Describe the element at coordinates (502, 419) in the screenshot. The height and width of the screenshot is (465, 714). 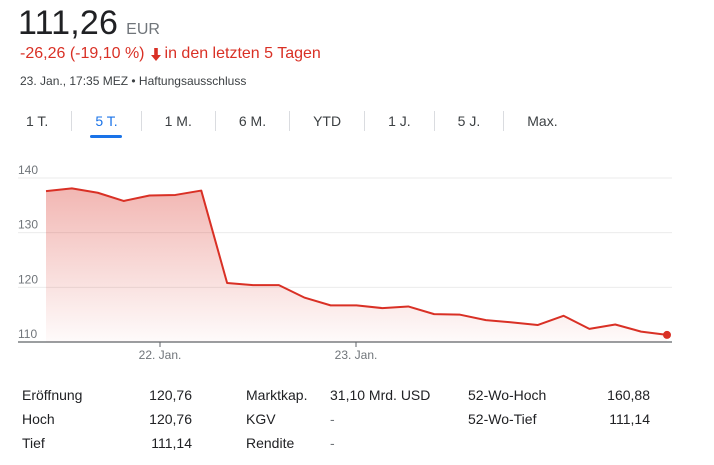
I see `stat-label: 52-Wo-Tief` at that location.